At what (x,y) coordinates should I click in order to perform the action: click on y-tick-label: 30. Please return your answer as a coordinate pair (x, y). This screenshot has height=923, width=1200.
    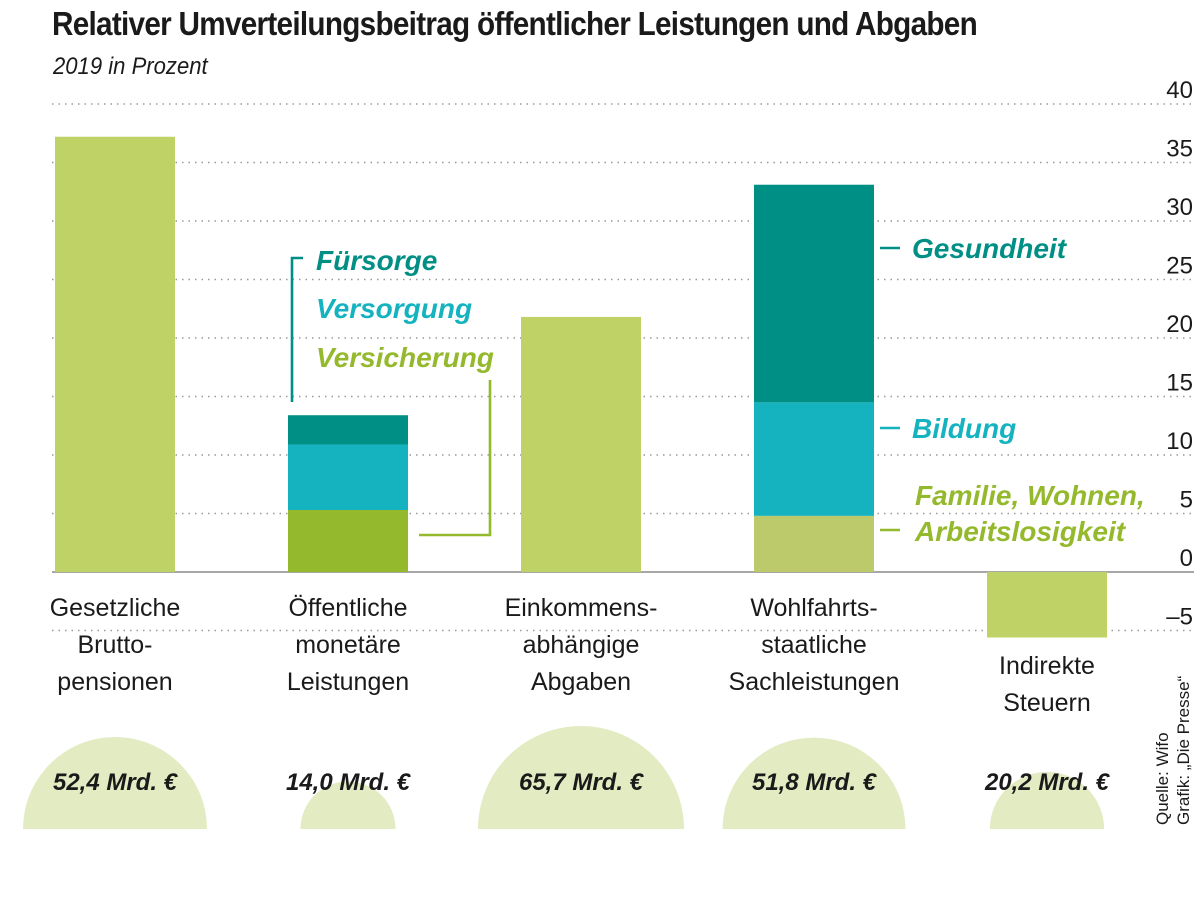
    Looking at the image, I should click on (1179, 207).